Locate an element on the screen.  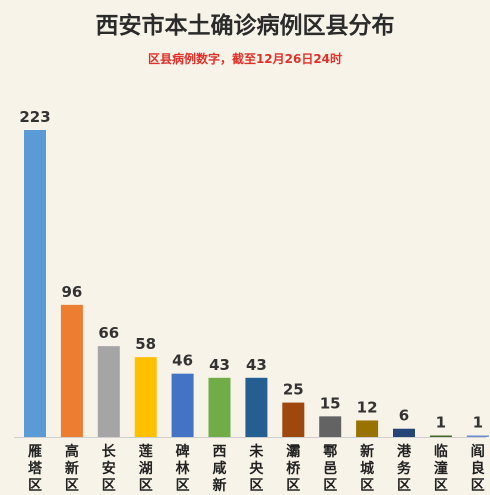
category-label-10: 新城区 is located at coordinates (367, 468).